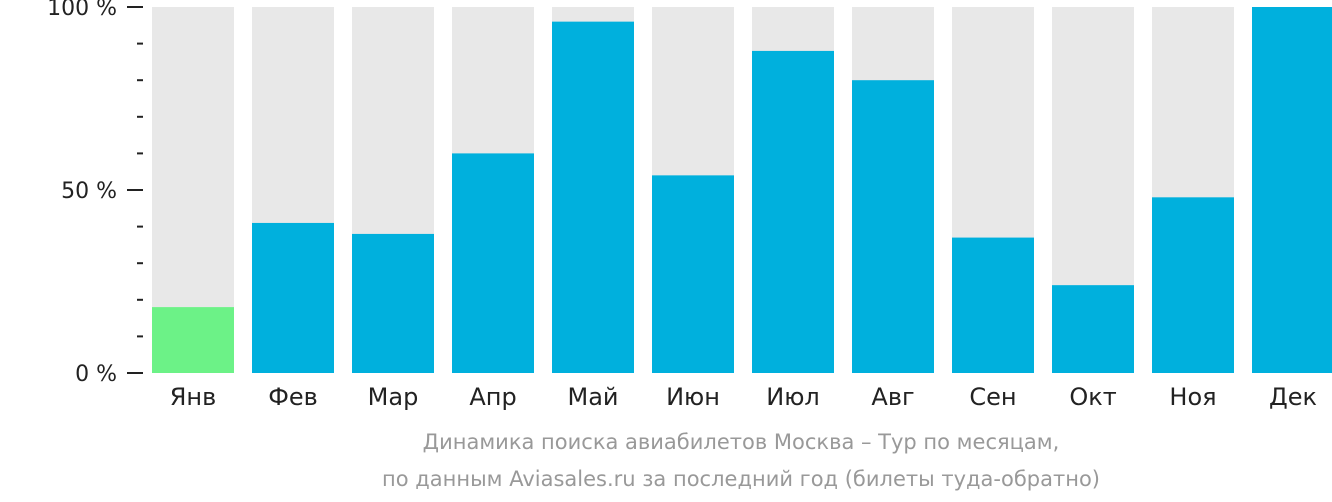  What do you see at coordinates (1092, 397) in the screenshot?
I see `x-tick-label: Окт` at bounding box center [1092, 397].